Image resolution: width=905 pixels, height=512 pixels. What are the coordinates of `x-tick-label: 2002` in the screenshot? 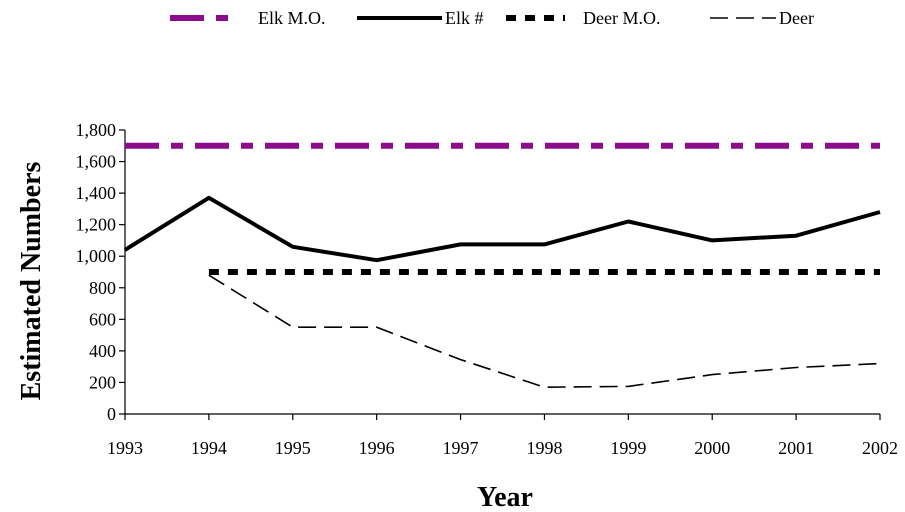 It's located at (880, 448).